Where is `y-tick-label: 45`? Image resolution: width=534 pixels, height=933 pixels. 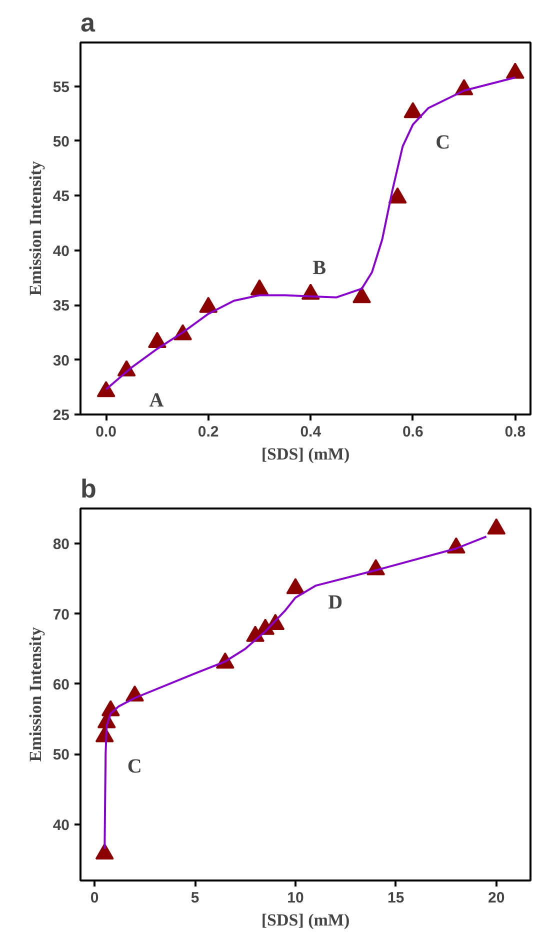
y-tick-label: 45 is located at coordinates (61, 197).